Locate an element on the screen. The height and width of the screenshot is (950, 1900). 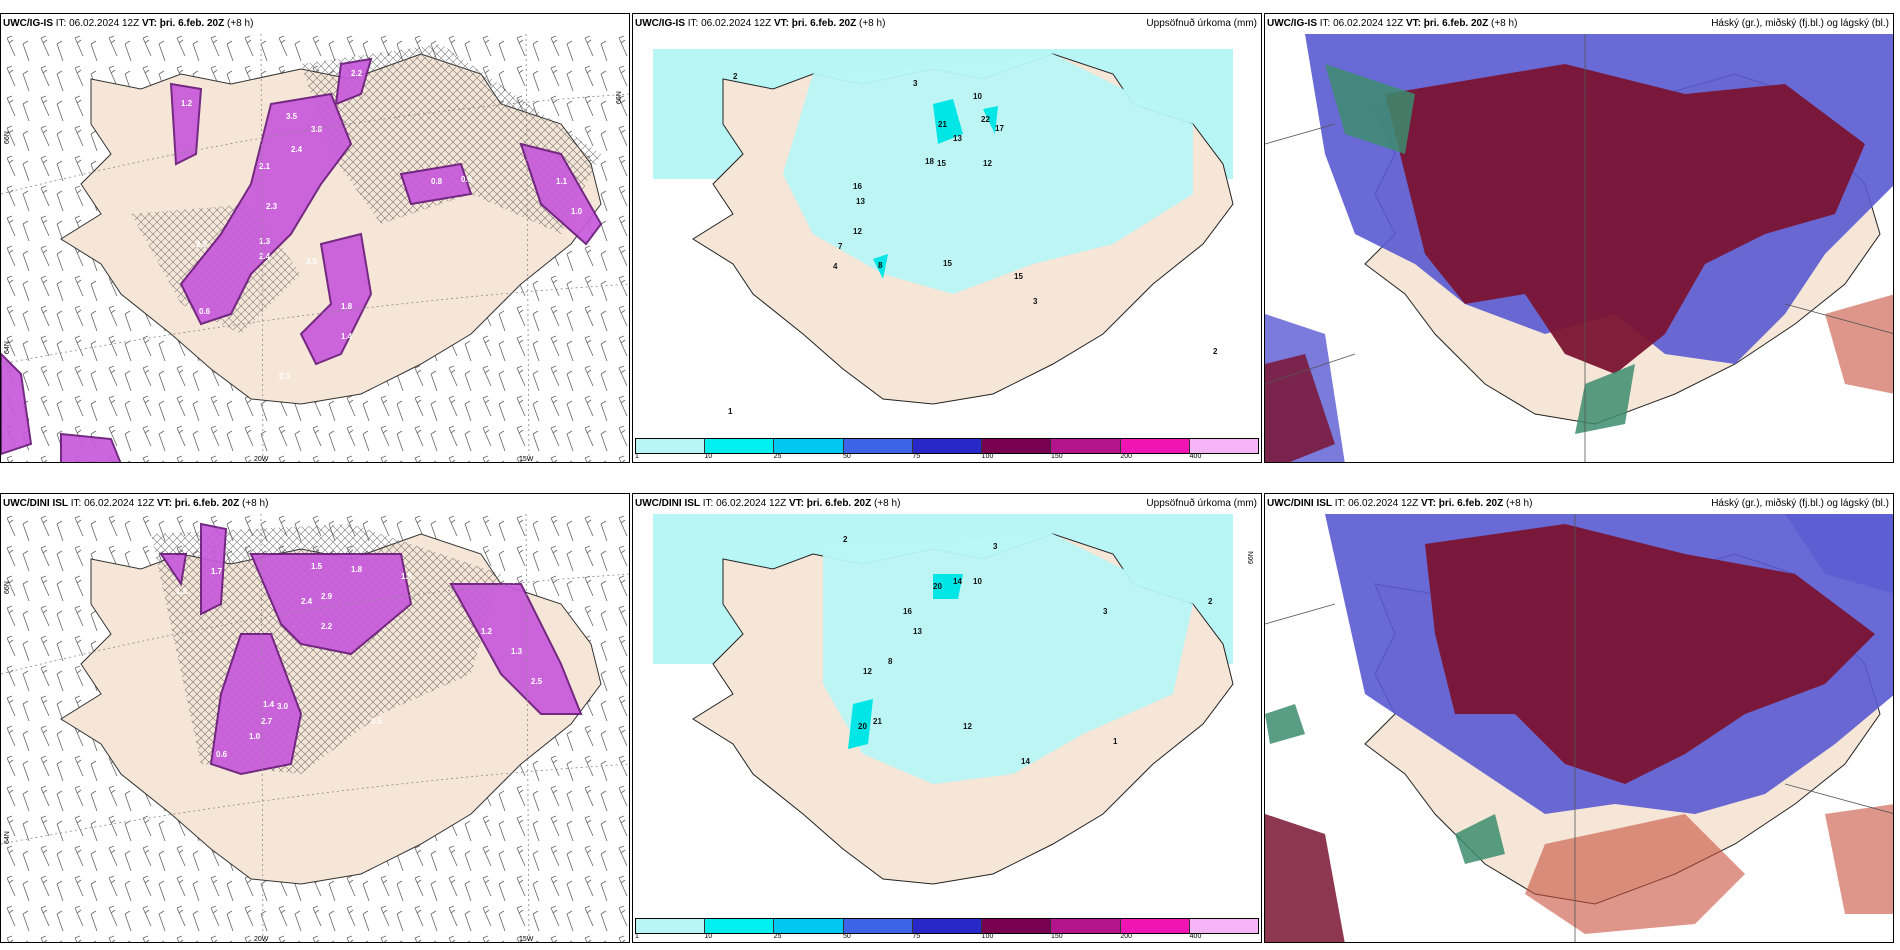
svg-text: 0.5 is located at coordinates (377, 721).